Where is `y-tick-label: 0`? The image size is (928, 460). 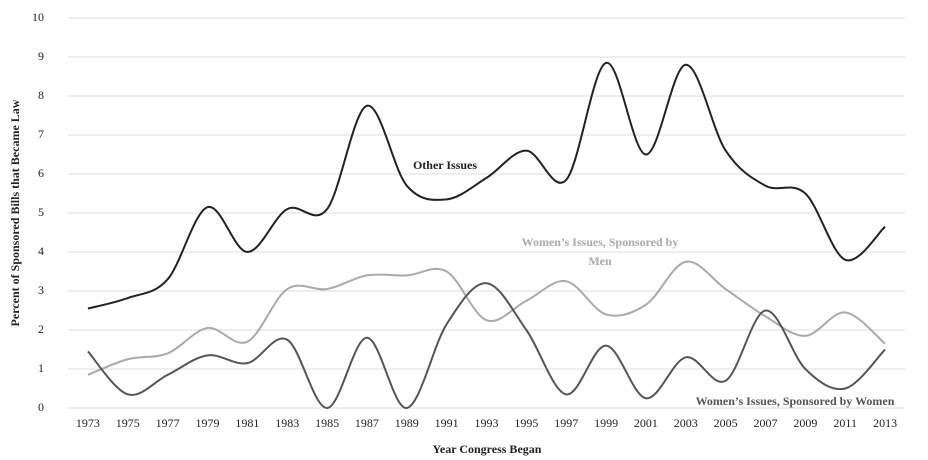 y-tick-label: 0 is located at coordinates (41, 407).